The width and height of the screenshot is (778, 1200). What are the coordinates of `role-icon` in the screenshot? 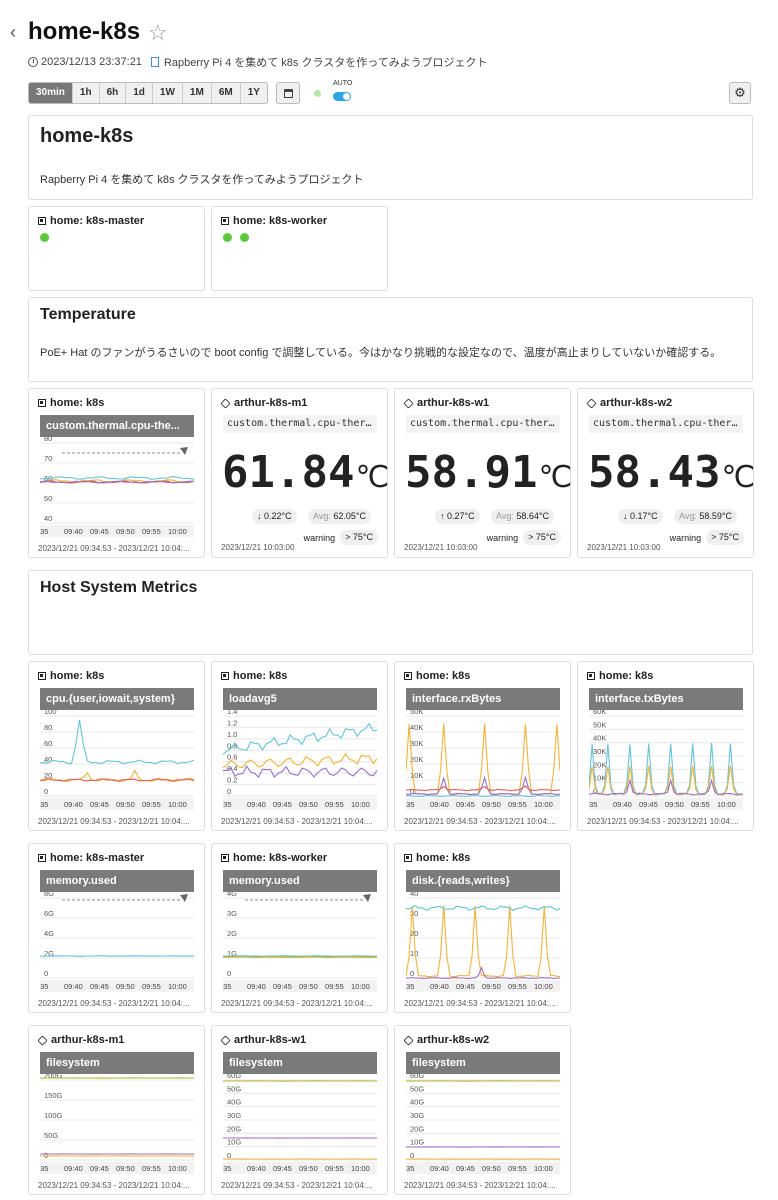 It's located at (42, 676).